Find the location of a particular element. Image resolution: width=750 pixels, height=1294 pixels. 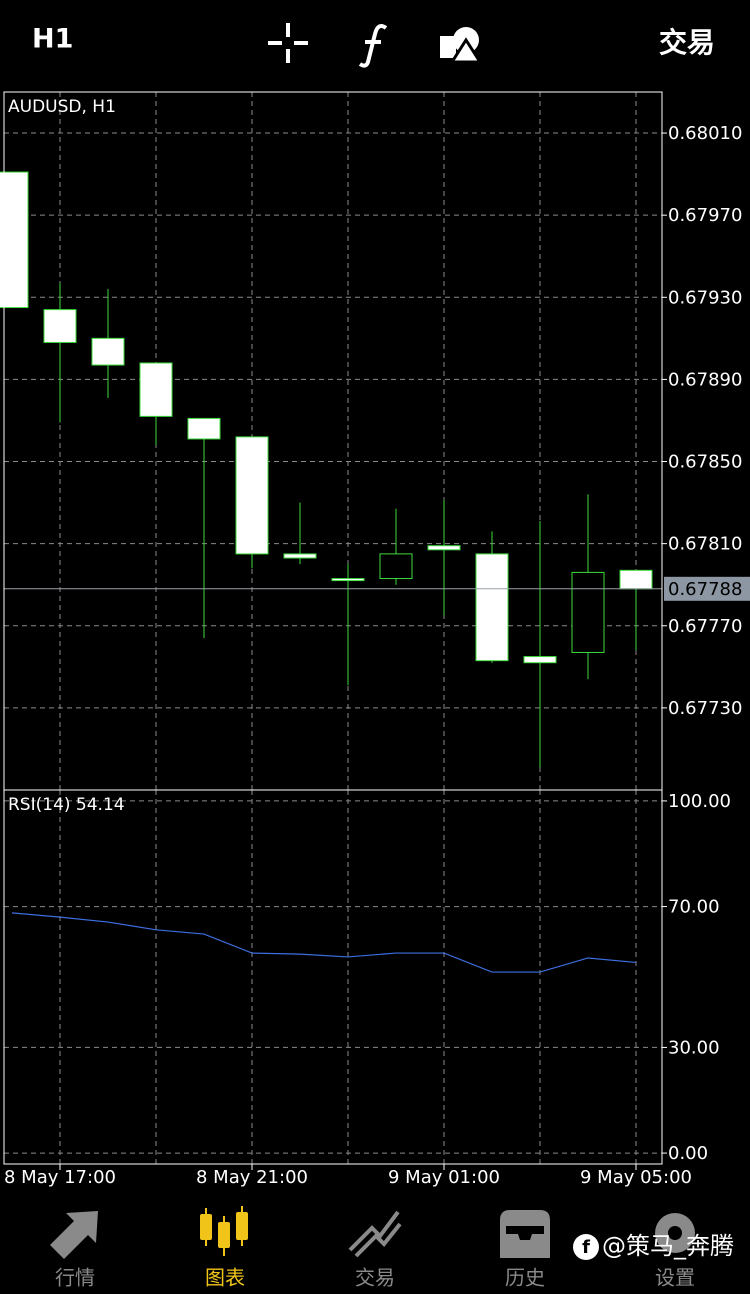

watermark: f @策马_奔腾 is located at coordinates (653, 1246).